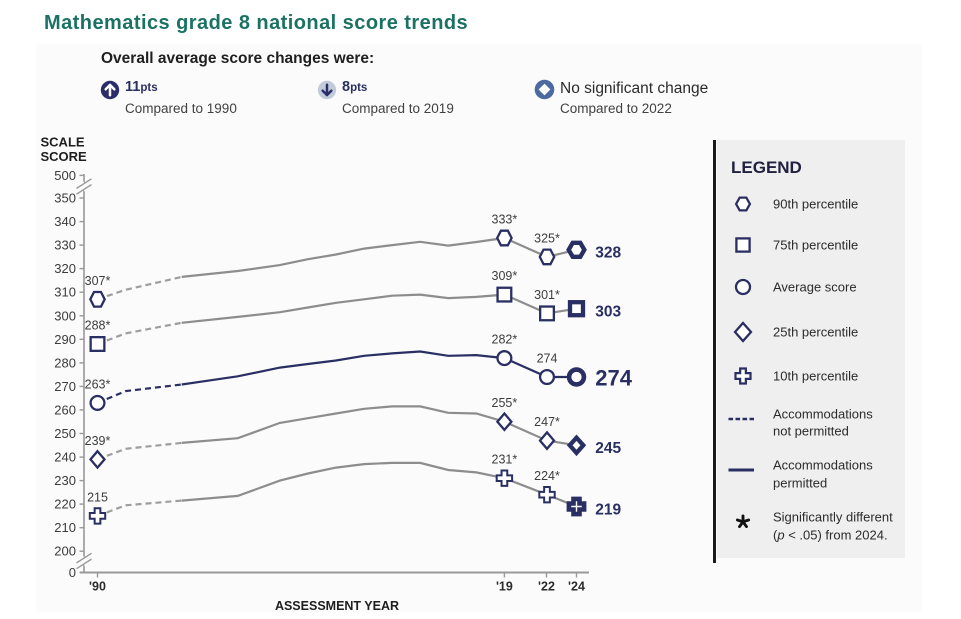  What do you see at coordinates (65, 504) in the screenshot?
I see `svg-text: 220` at bounding box center [65, 504].